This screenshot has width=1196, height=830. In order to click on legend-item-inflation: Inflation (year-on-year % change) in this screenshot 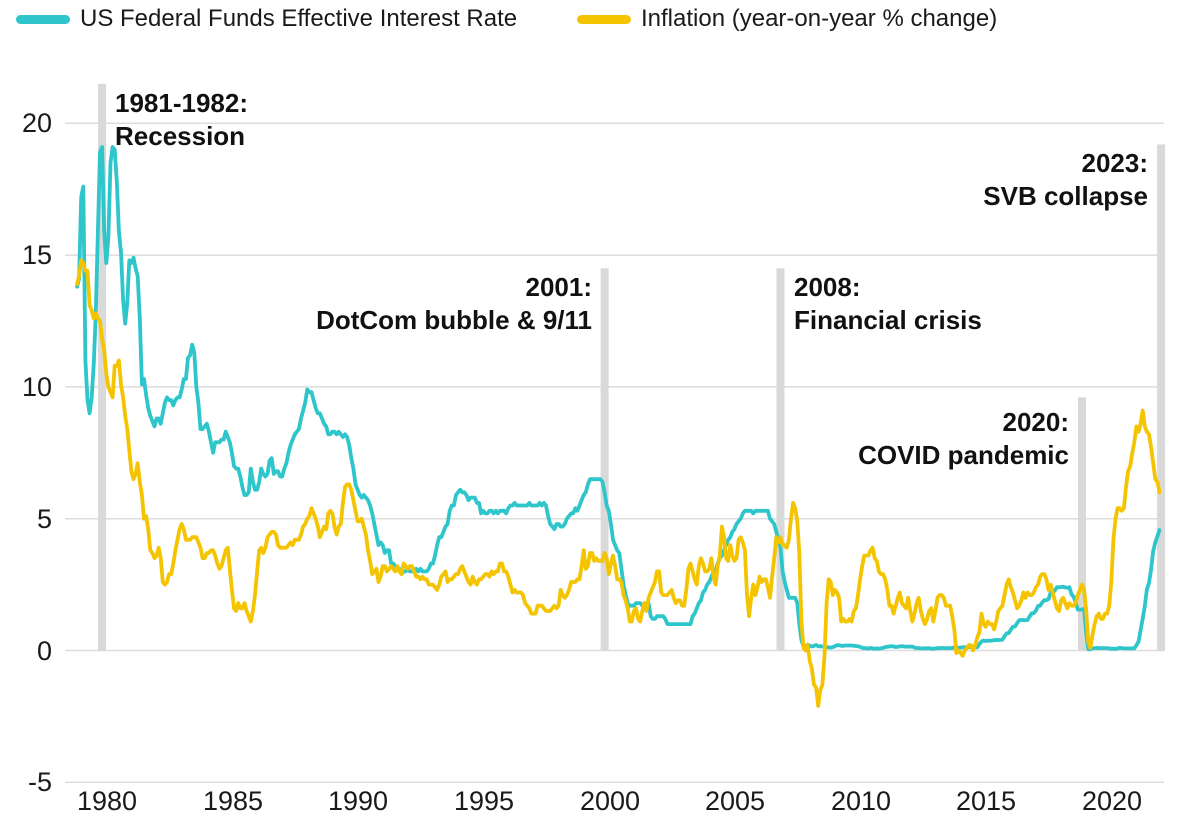, I will do `click(787, 19)`.